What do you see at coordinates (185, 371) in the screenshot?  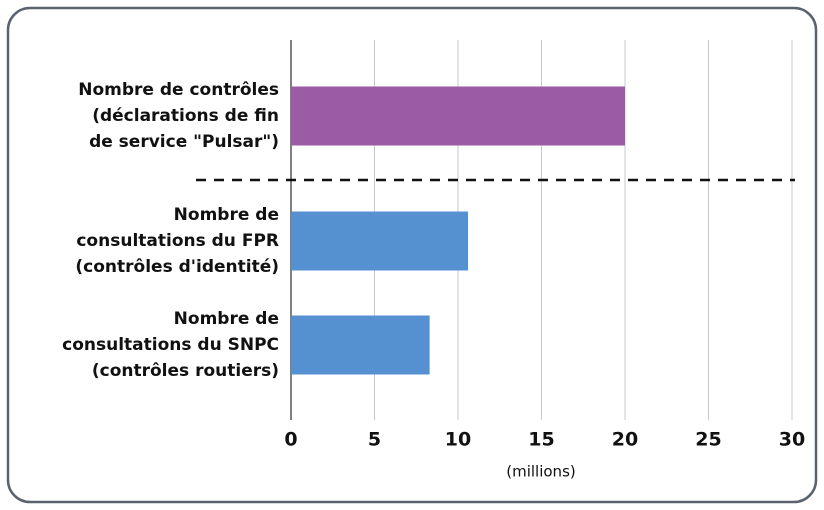 I see `y-tick-label: (contrôles routiers)` at bounding box center [185, 371].